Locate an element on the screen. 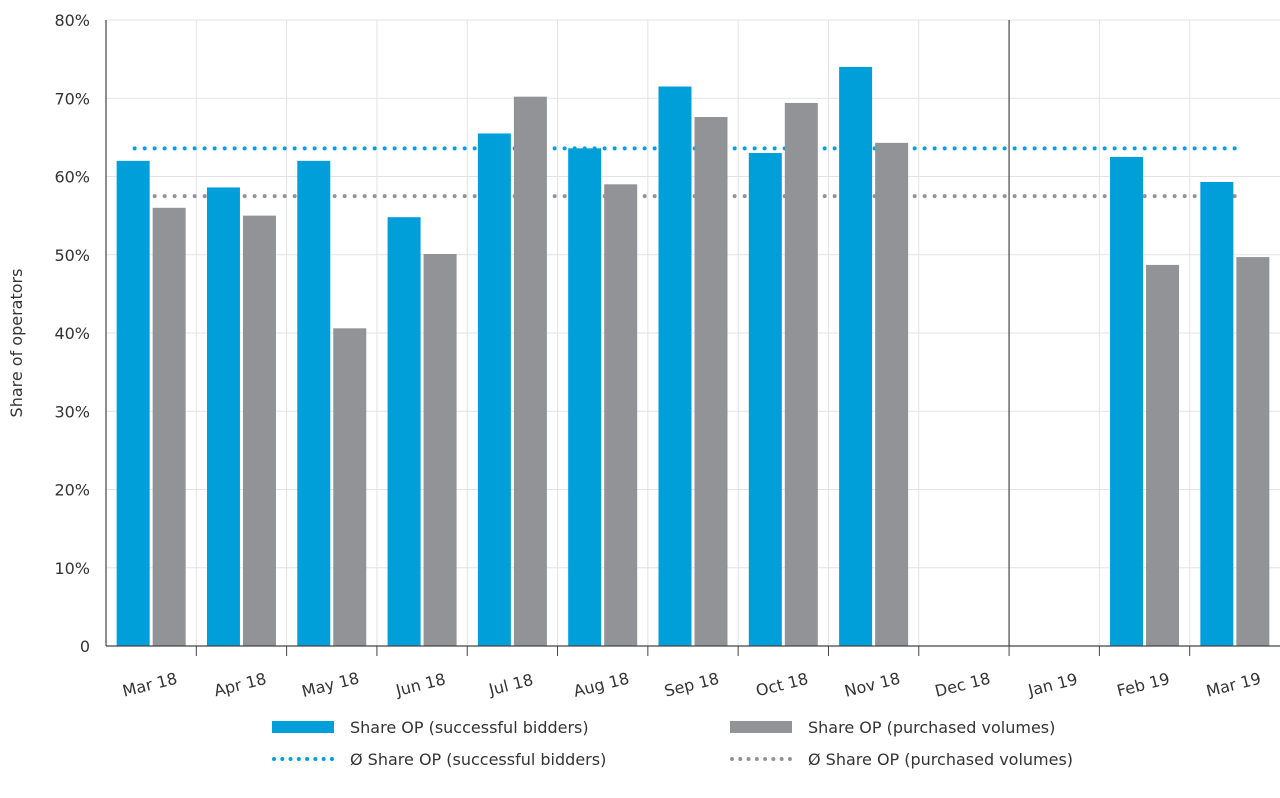 The height and width of the screenshot is (798, 1280). legend-swatch-dotted-grey is located at coordinates (761, 759).